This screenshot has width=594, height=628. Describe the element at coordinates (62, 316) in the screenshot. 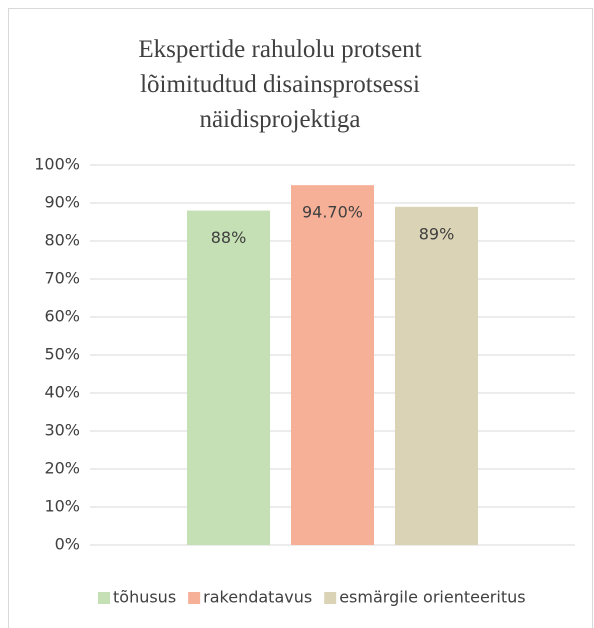

I see `y-tick-label: 60%` at that location.